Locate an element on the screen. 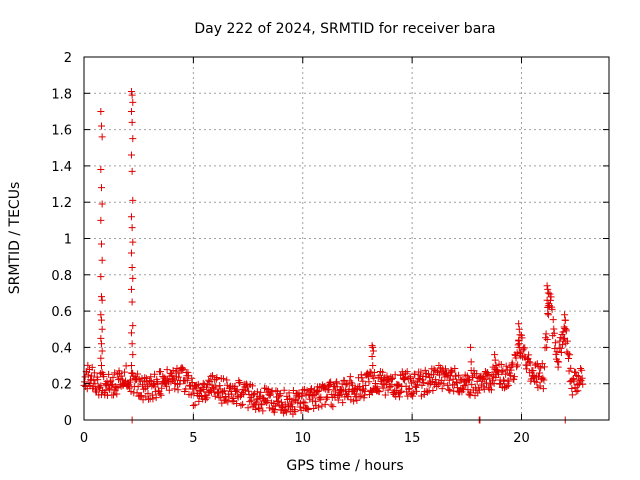 The image size is (640, 480). y-tick-label: 0.4 is located at coordinates (61, 348).